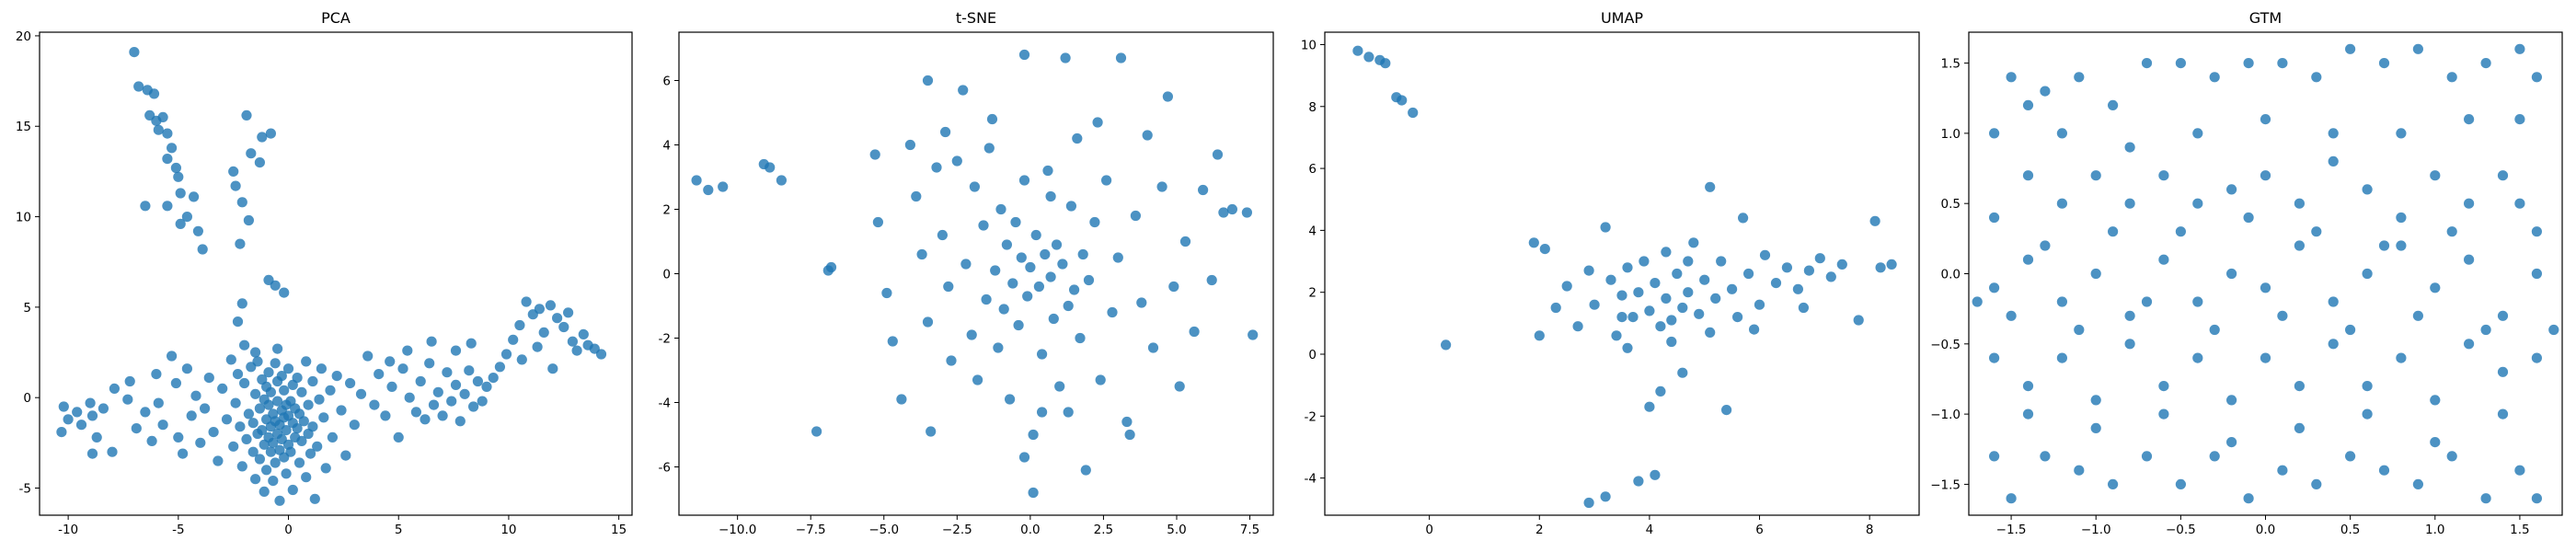  What do you see at coordinates (1870, 530) in the screenshot?
I see `x-tick-label: 8` at bounding box center [1870, 530].